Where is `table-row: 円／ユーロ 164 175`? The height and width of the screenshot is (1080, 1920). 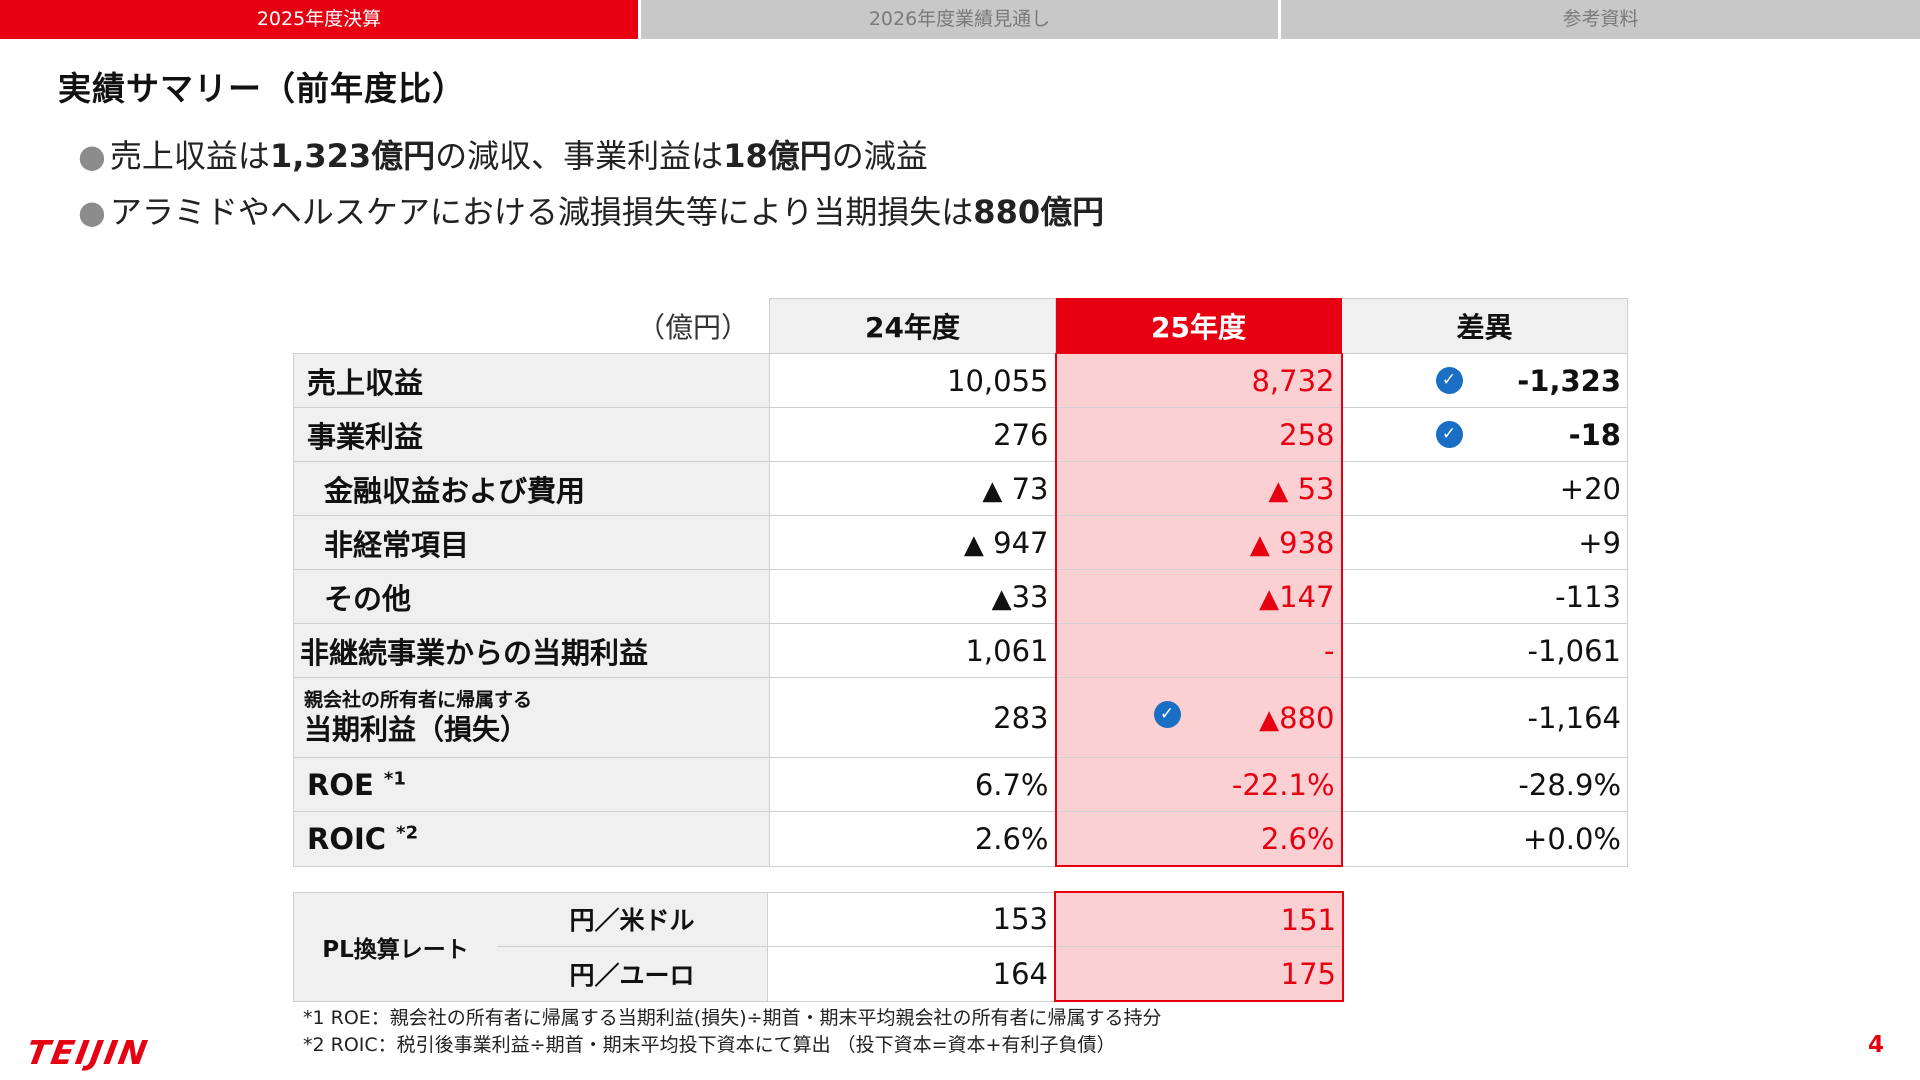
table-row: 円／ユーロ 164 175 is located at coordinates (819, 974).